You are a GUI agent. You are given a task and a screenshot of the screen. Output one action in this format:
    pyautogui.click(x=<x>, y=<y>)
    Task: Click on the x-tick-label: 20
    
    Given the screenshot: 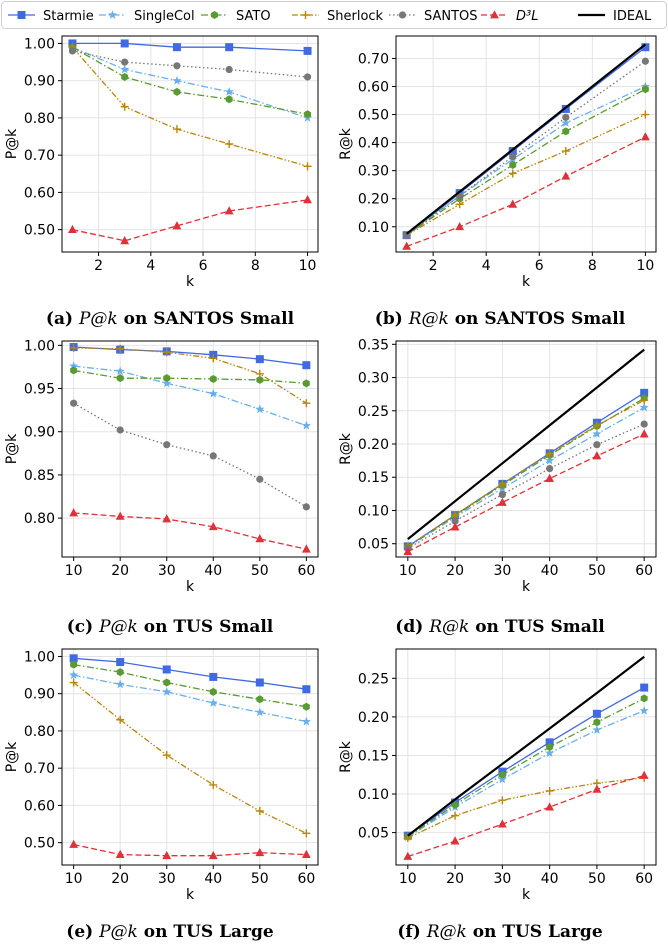 What is the action you would take?
    pyautogui.click(x=120, y=571)
    